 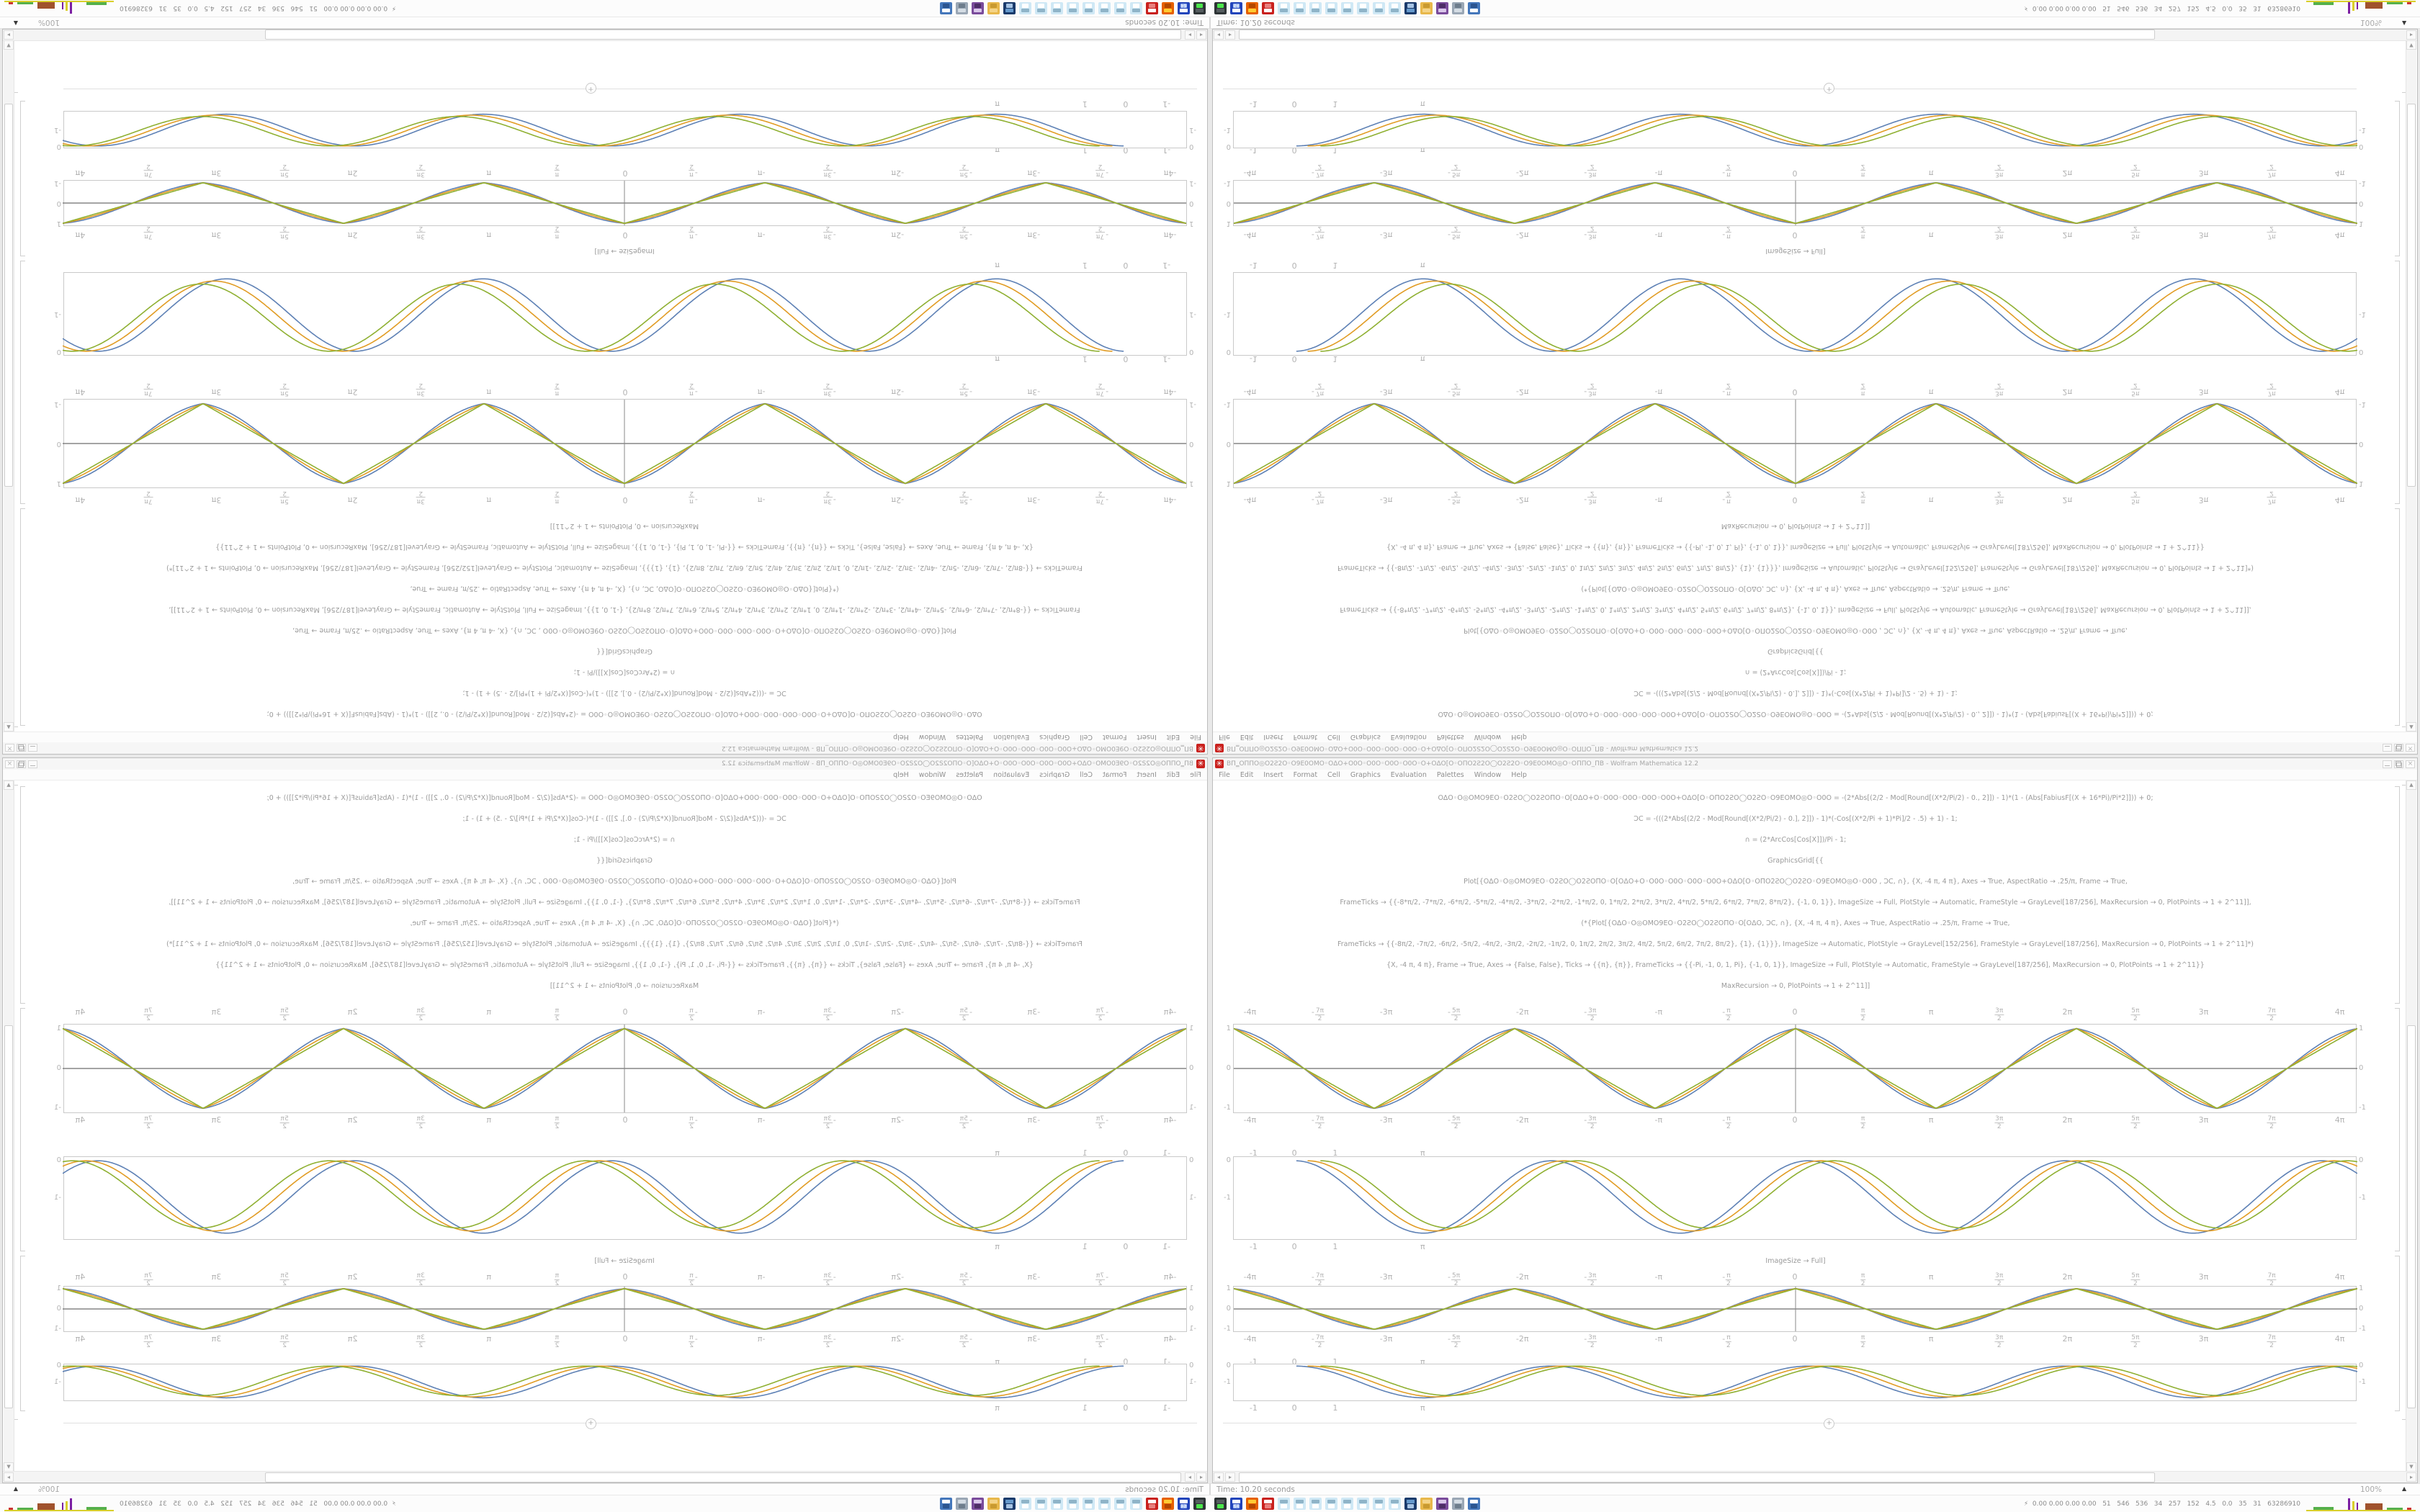 What do you see at coordinates (2411, 727) in the screenshot?
I see `scroll-up-button: ▲` at bounding box center [2411, 727].